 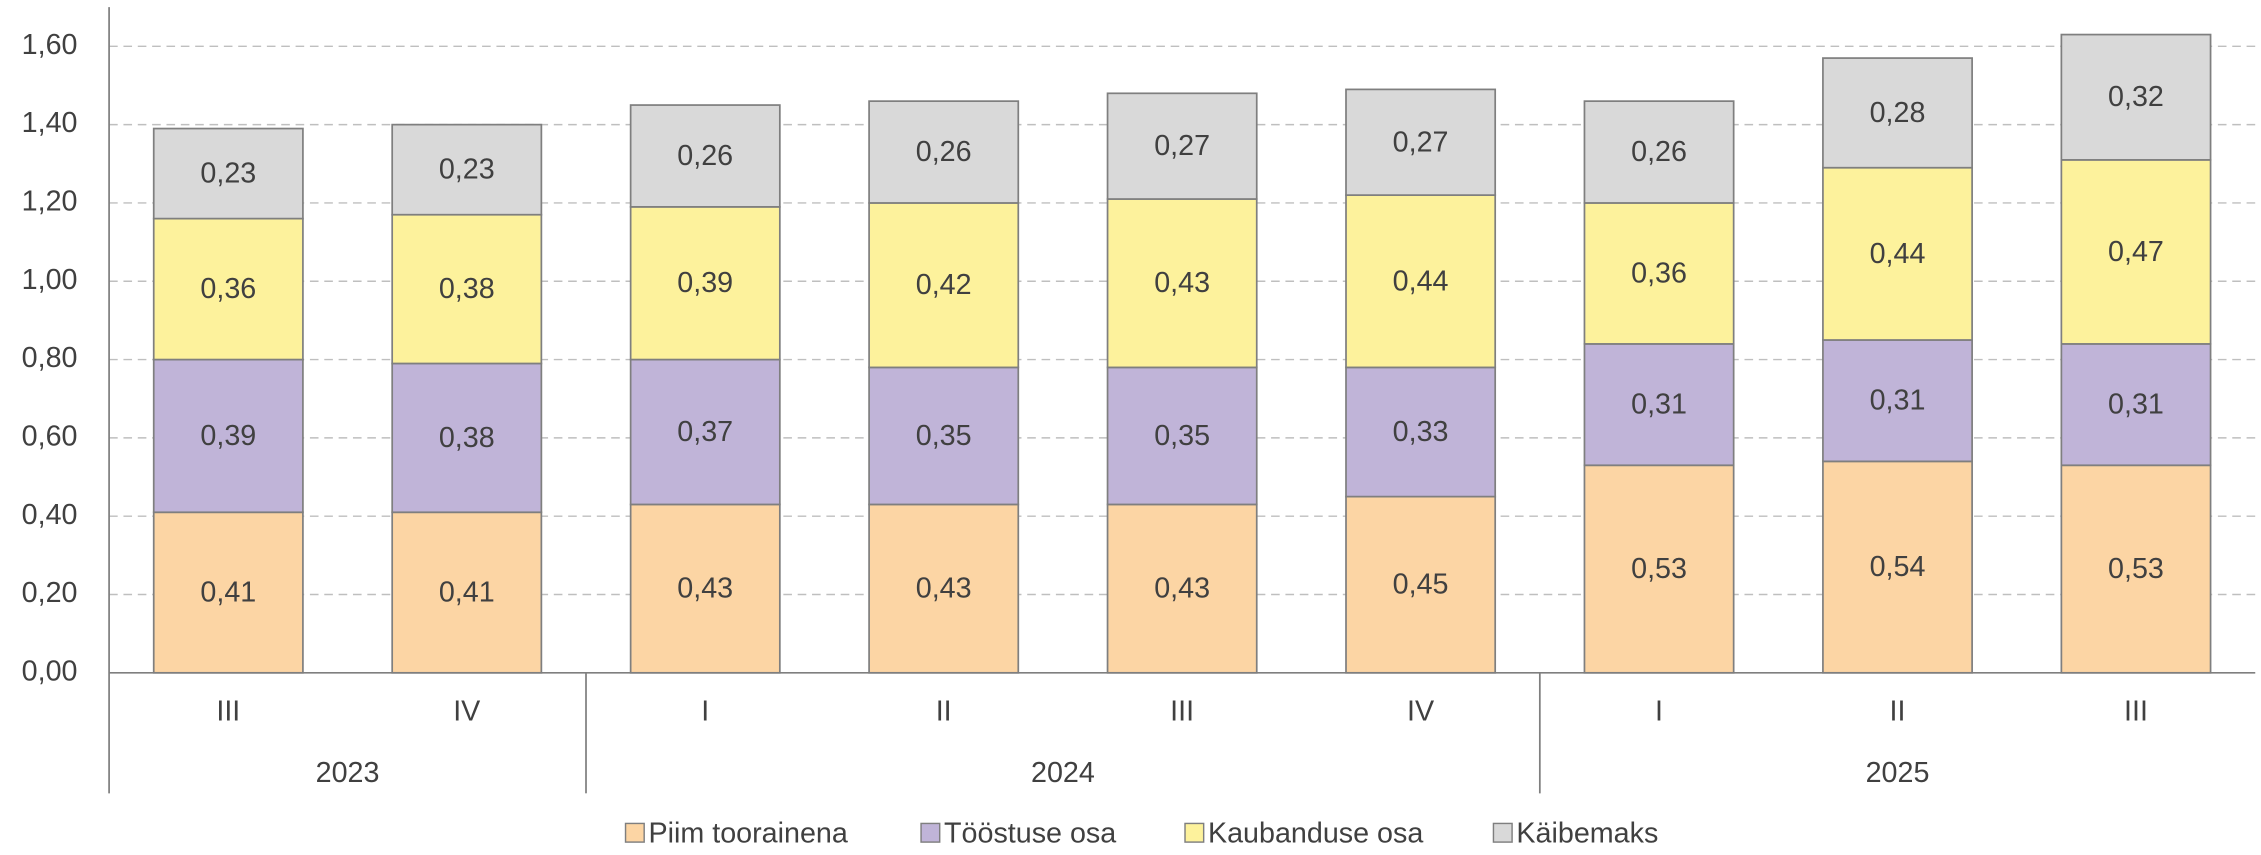 What do you see at coordinates (348, 773) in the screenshot?
I see `group-label: 2023` at bounding box center [348, 773].